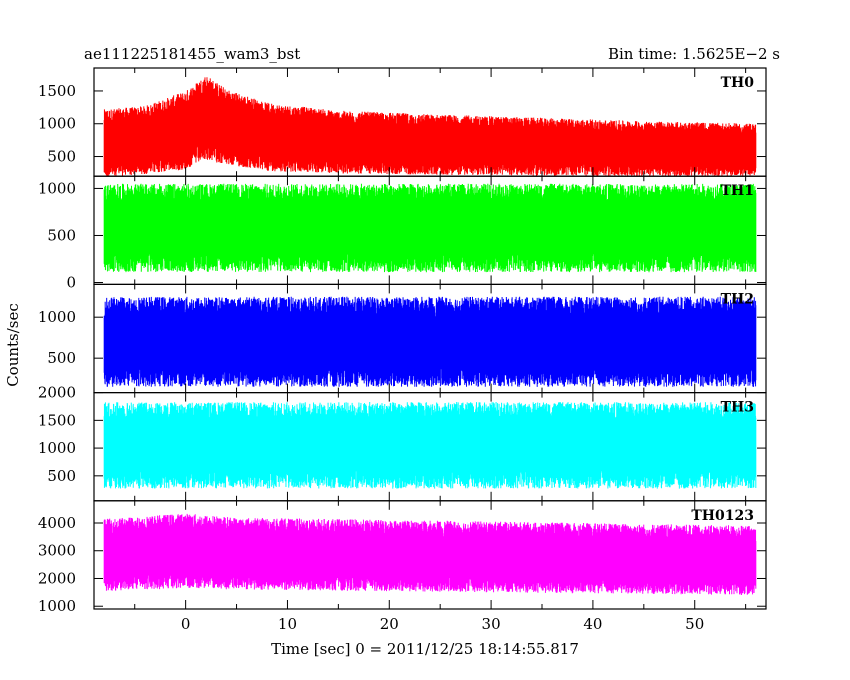 The width and height of the screenshot is (850, 680). Describe the element at coordinates (192, 54) in the screenshot. I see `chart-title: ae111225181455_wam3_bst` at that location.